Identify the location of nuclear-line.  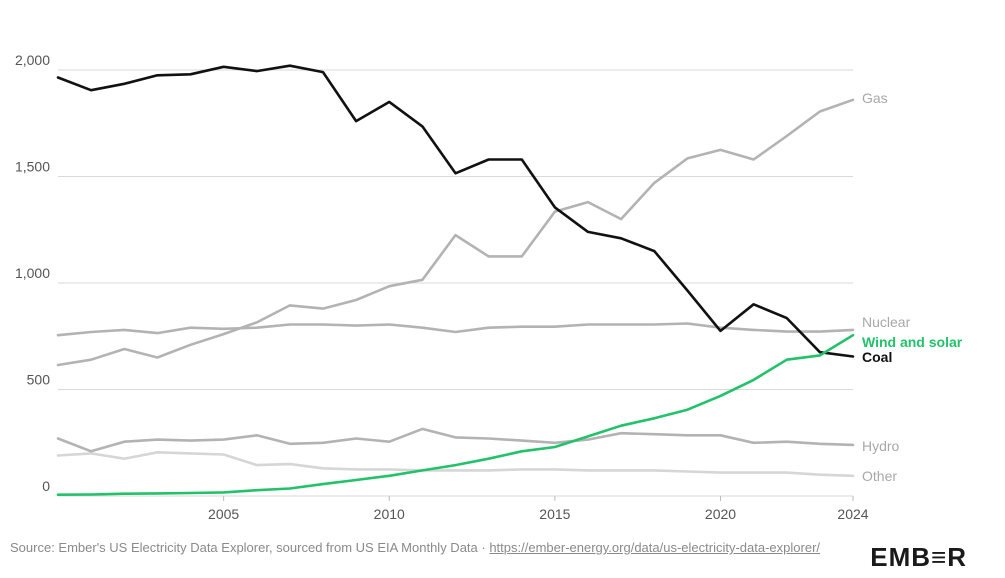
(455, 329).